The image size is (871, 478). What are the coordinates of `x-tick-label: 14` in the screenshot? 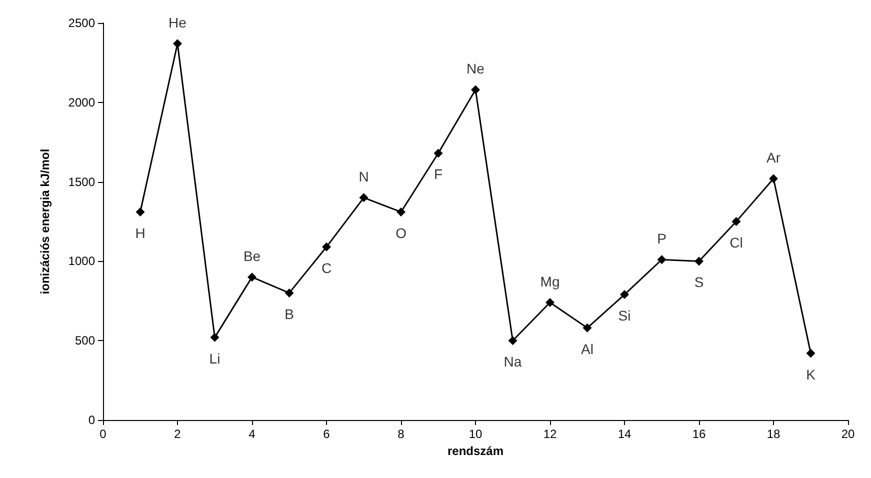 It's located at (625, 434).